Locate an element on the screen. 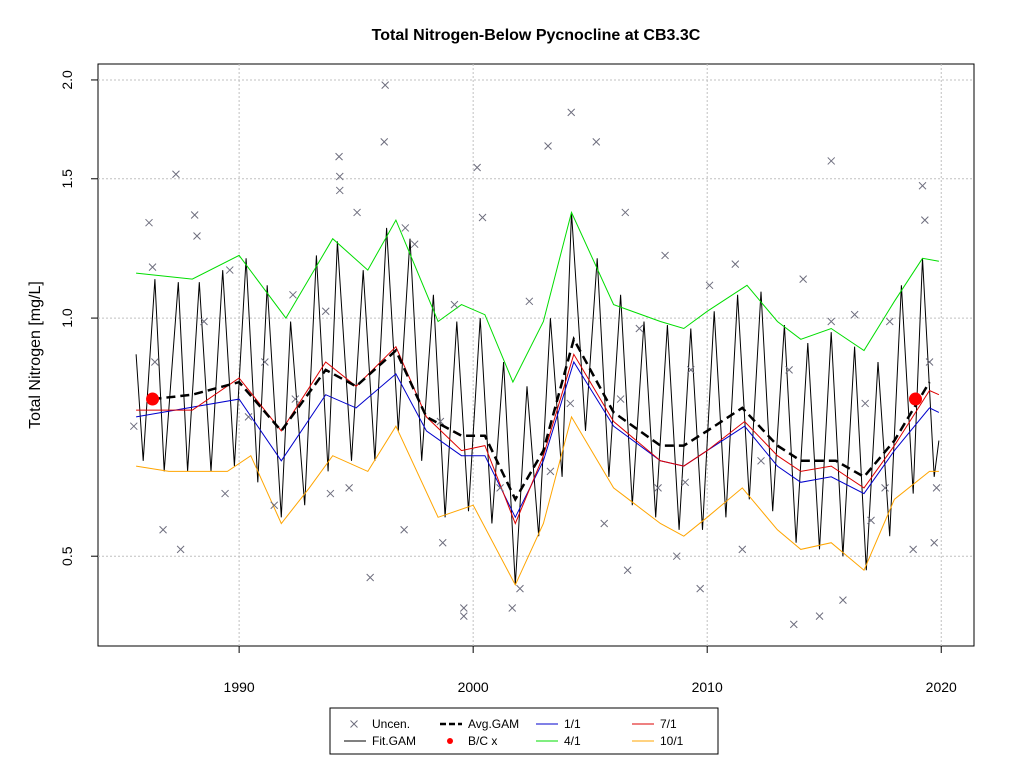  legend-item: Avg.GAM is located at coordinates (479, 724).